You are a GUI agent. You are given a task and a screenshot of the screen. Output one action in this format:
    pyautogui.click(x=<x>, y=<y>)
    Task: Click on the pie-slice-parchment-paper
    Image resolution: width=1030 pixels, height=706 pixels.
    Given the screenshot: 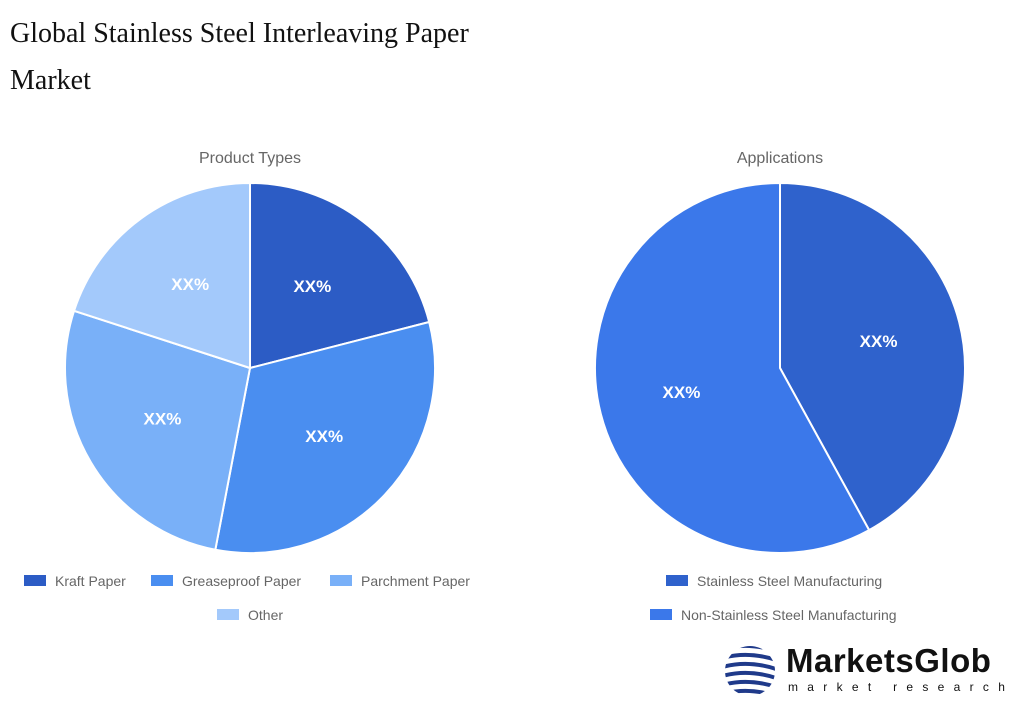 What is the action you would take?
    pyautogui.click(x=158, y=430)
    